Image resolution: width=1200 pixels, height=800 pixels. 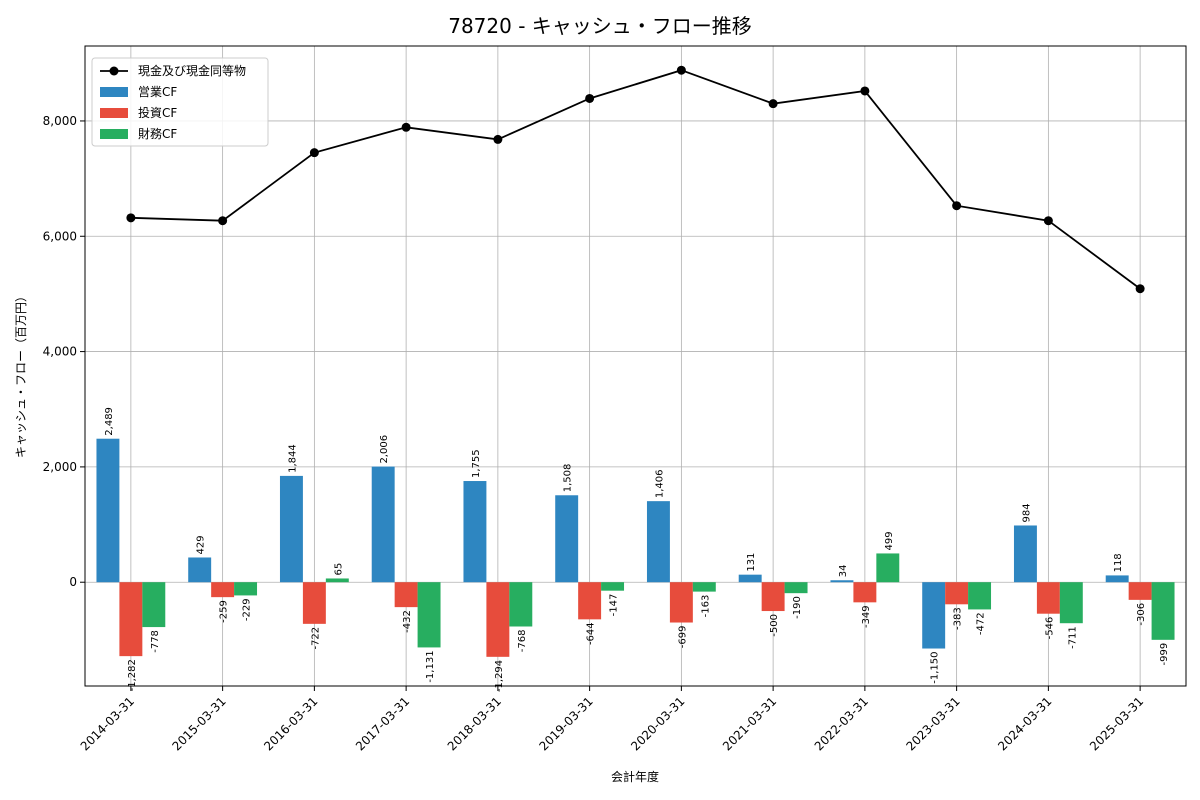 I want to click on data-label-2-0: -778, so click(x=155, y=641).